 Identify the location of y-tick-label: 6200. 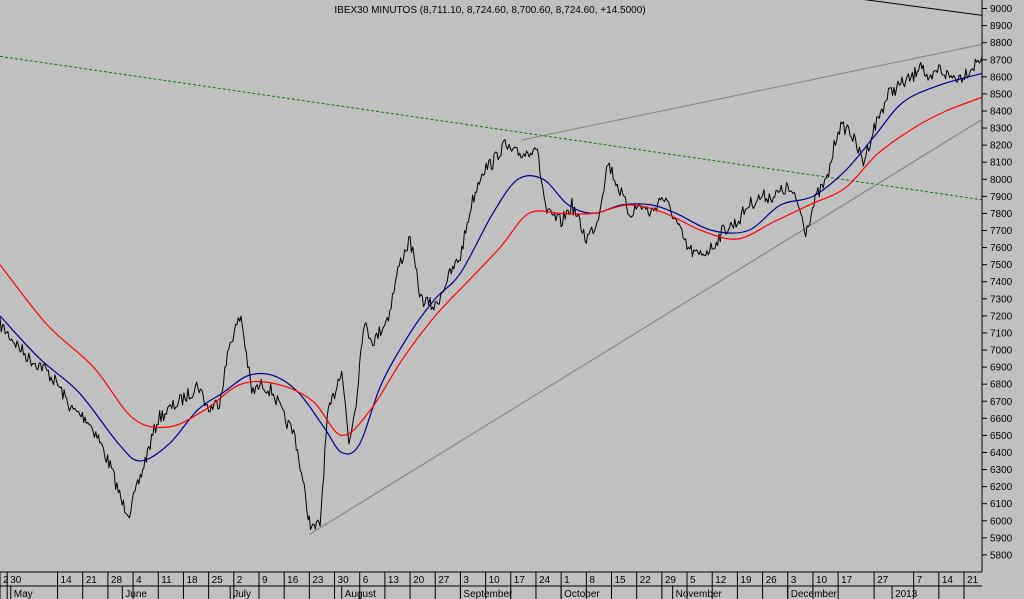
(1001, 487).